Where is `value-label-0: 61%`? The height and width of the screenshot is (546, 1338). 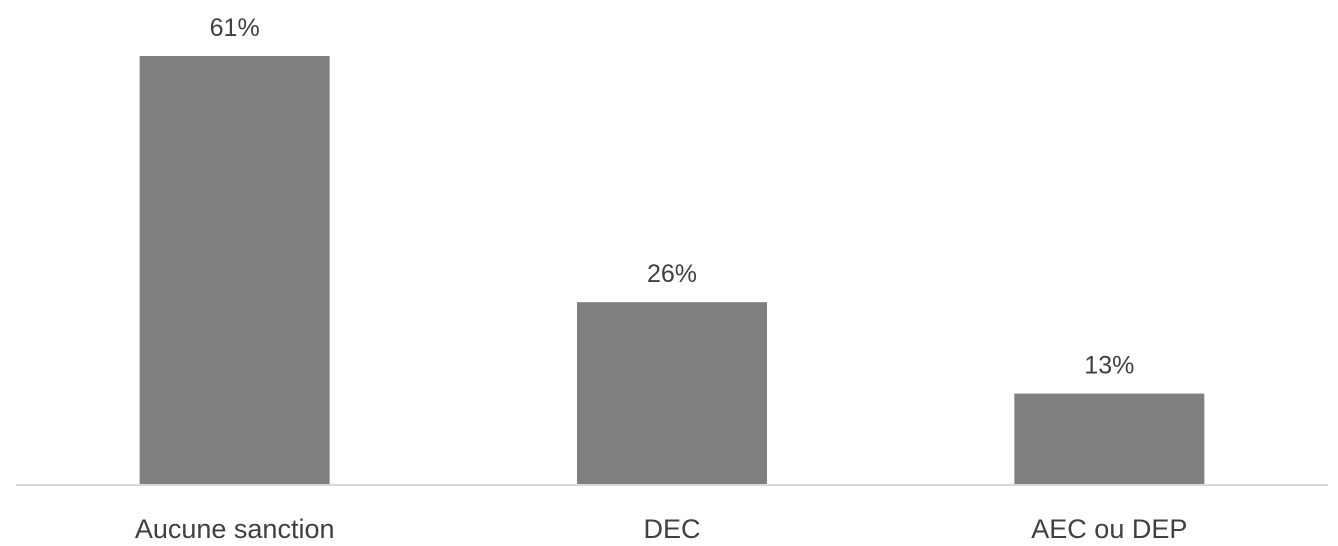
value-label-0: 61% is located at coordinates (235, 28).